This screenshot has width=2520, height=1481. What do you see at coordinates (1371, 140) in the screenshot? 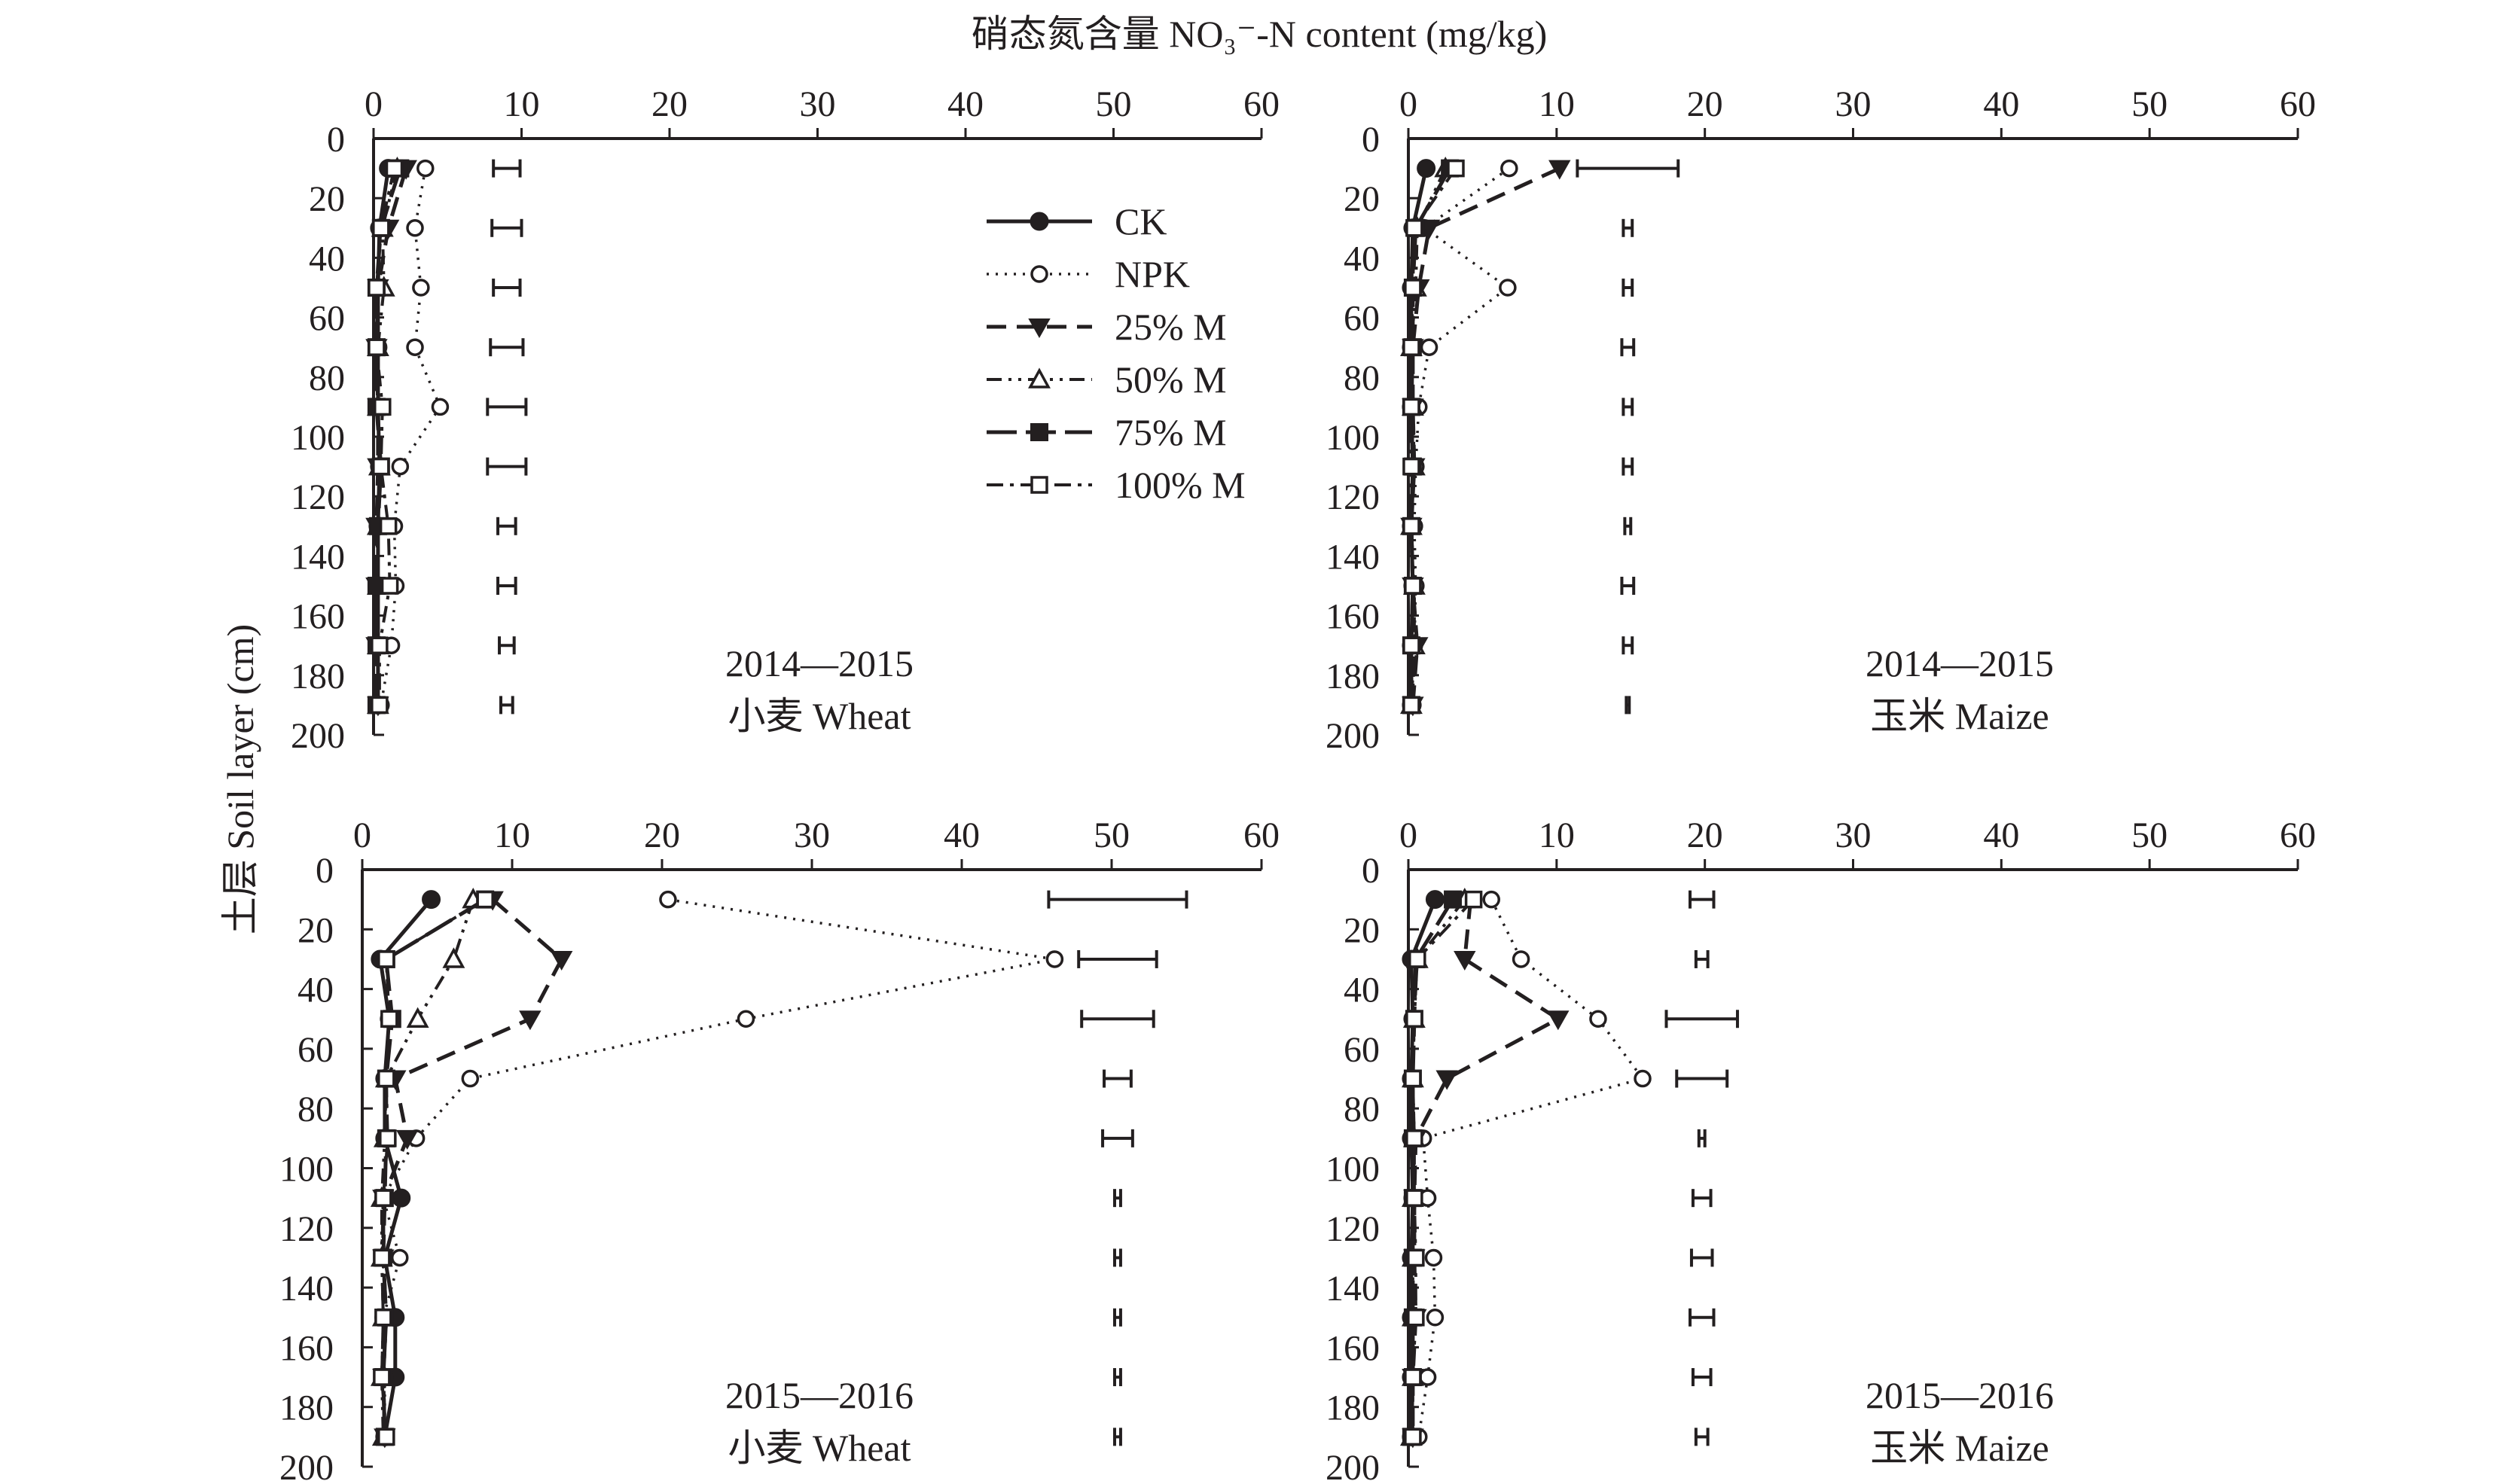
I see `y-tick-label: 0` at bounding box center [1371, 140].